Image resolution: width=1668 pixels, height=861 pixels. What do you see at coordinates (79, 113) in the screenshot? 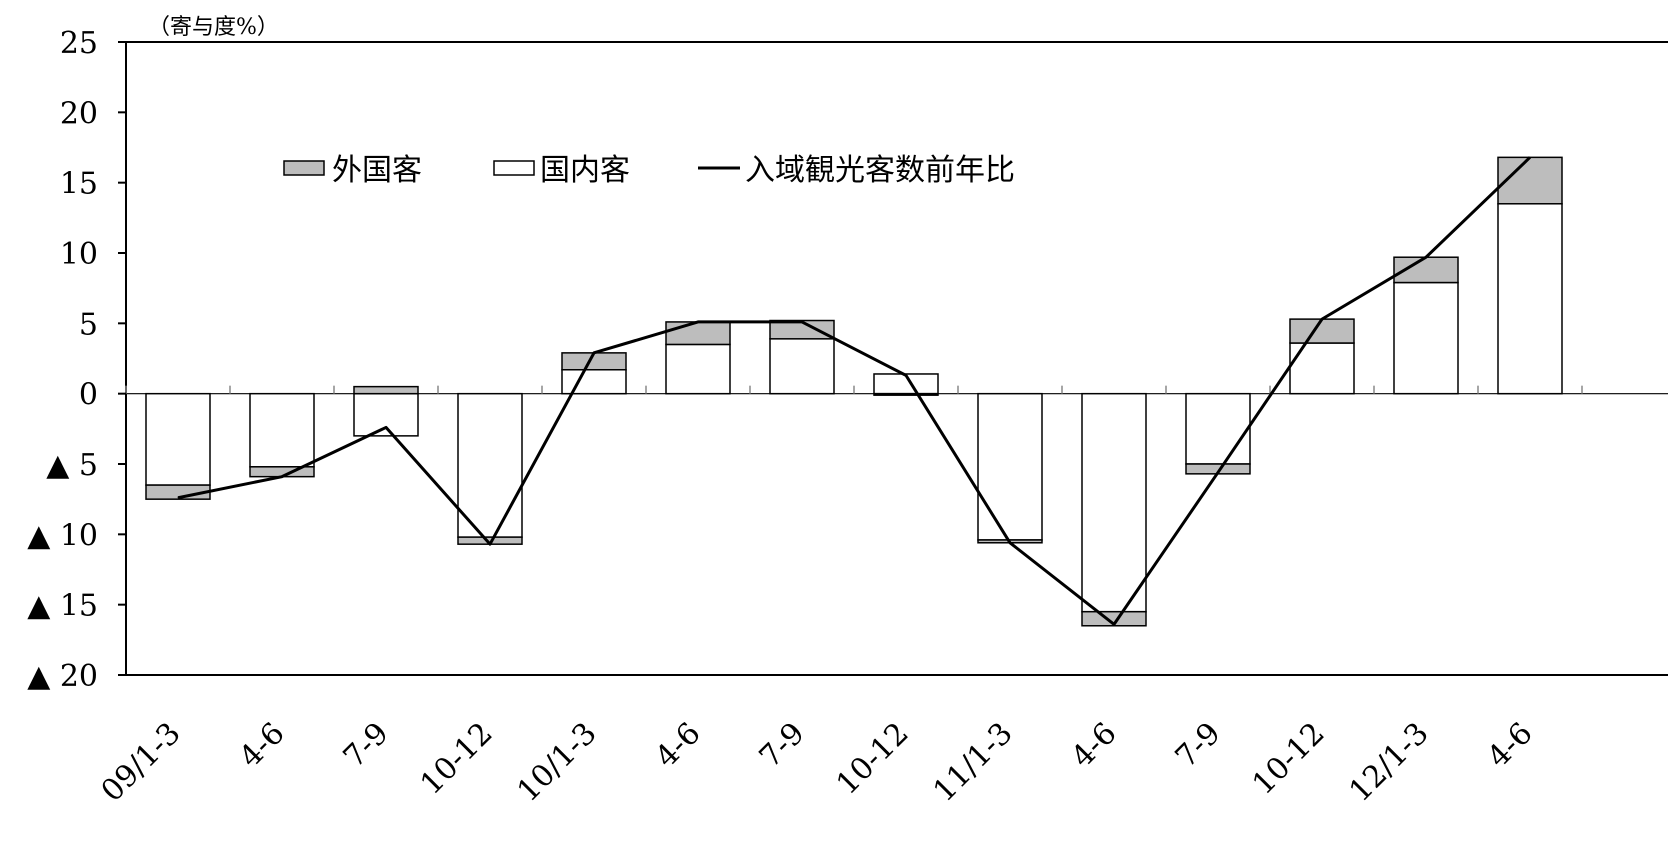
I see `y-tick-label: 20` at bounding box center [79, 113].